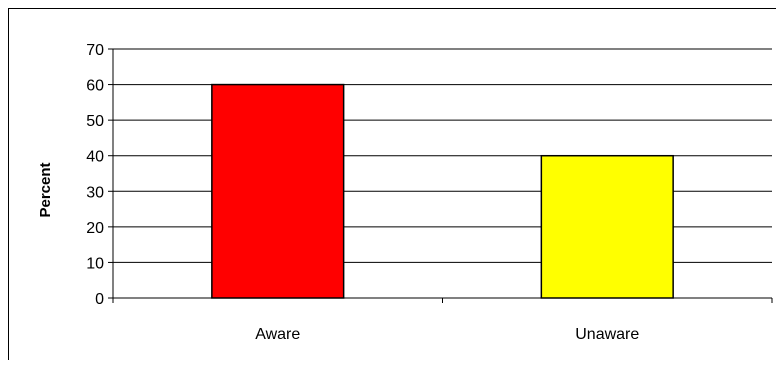 The image size is (783, 369). I want to click on bar-unaware, so click(607, 226).